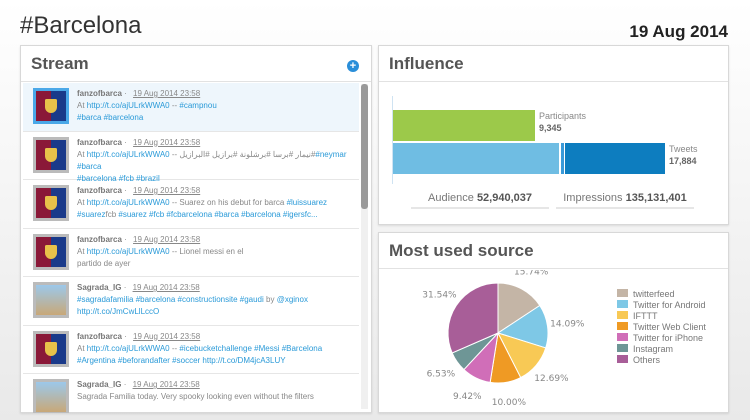  Describe the element at coordinates (567, 324) in the screenshot. I see `pie-data-label: 14.09%` at that location.